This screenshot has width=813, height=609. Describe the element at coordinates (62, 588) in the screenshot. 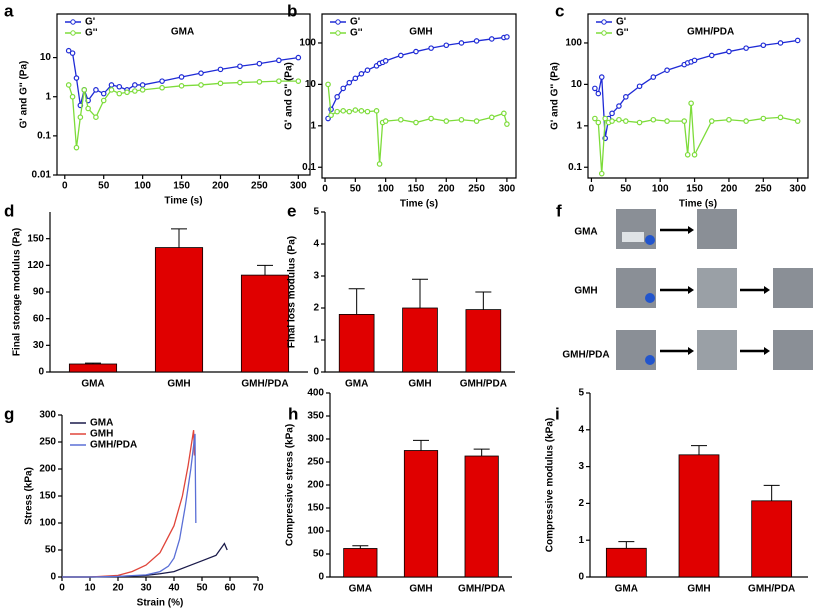

I see `x-tick-label: 0` at that location.